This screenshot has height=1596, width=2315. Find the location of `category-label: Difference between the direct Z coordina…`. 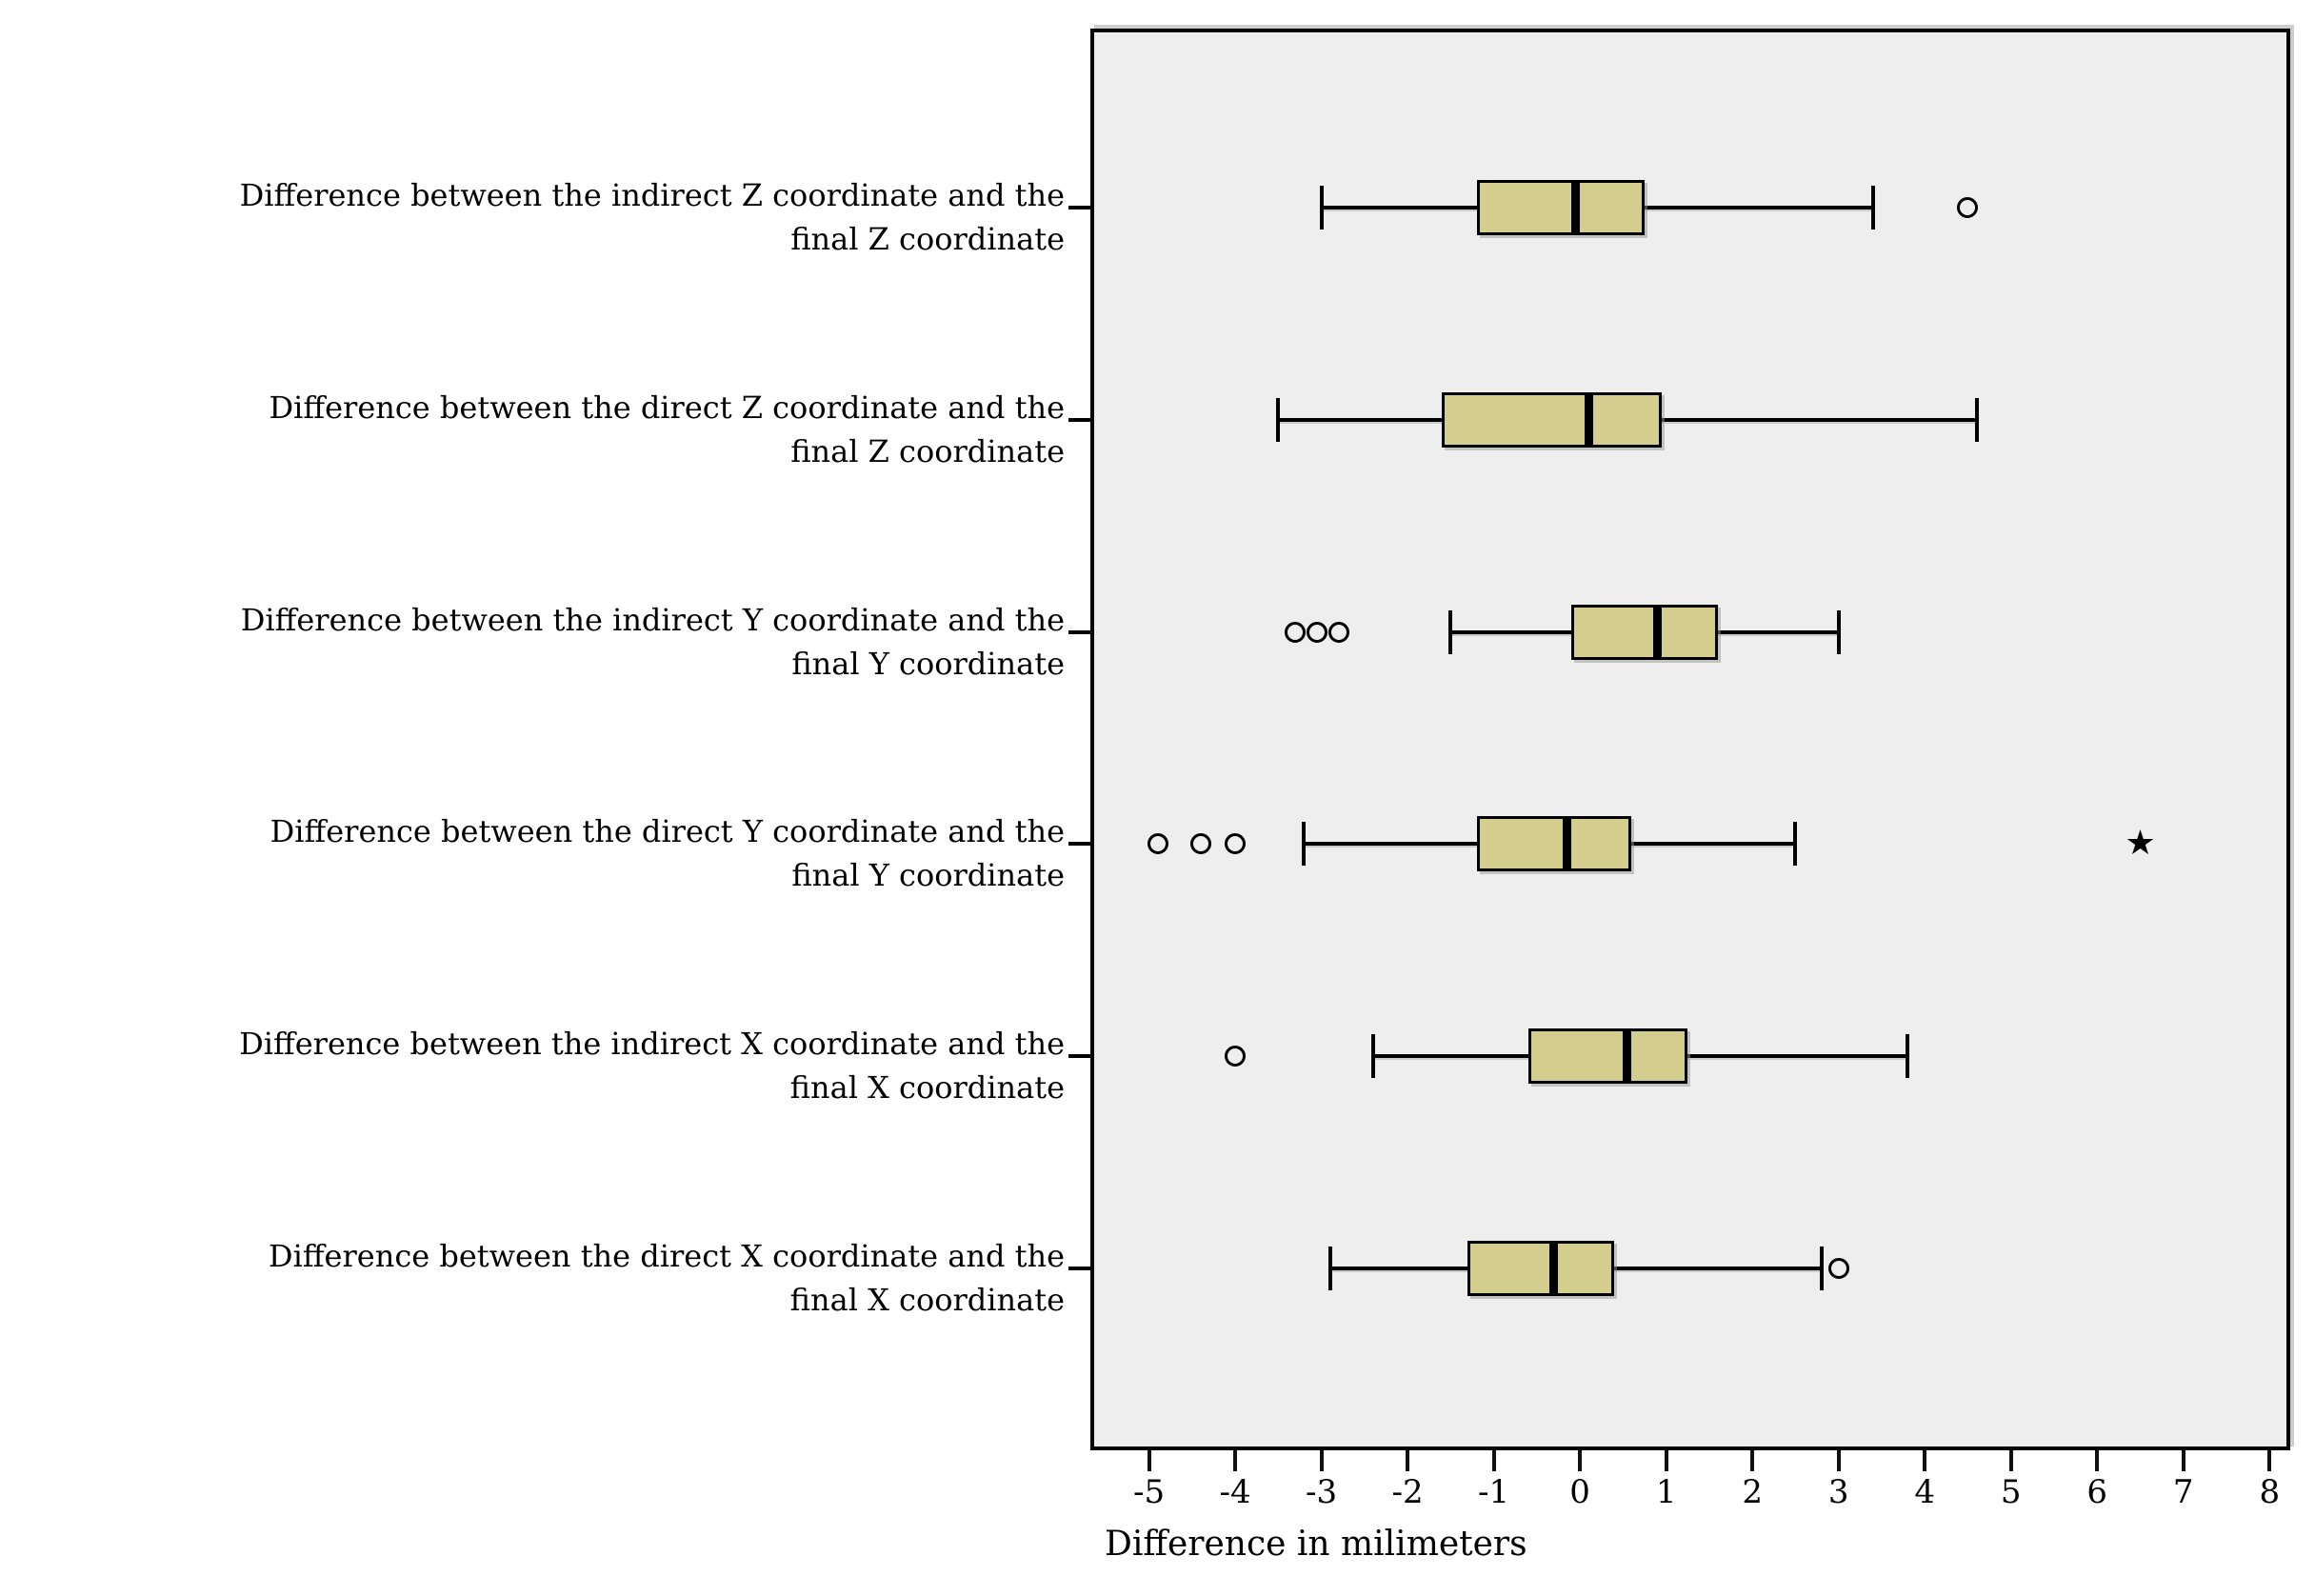

category-label: Difference between the direct Z coordina… is located at coordinates (537, 429).